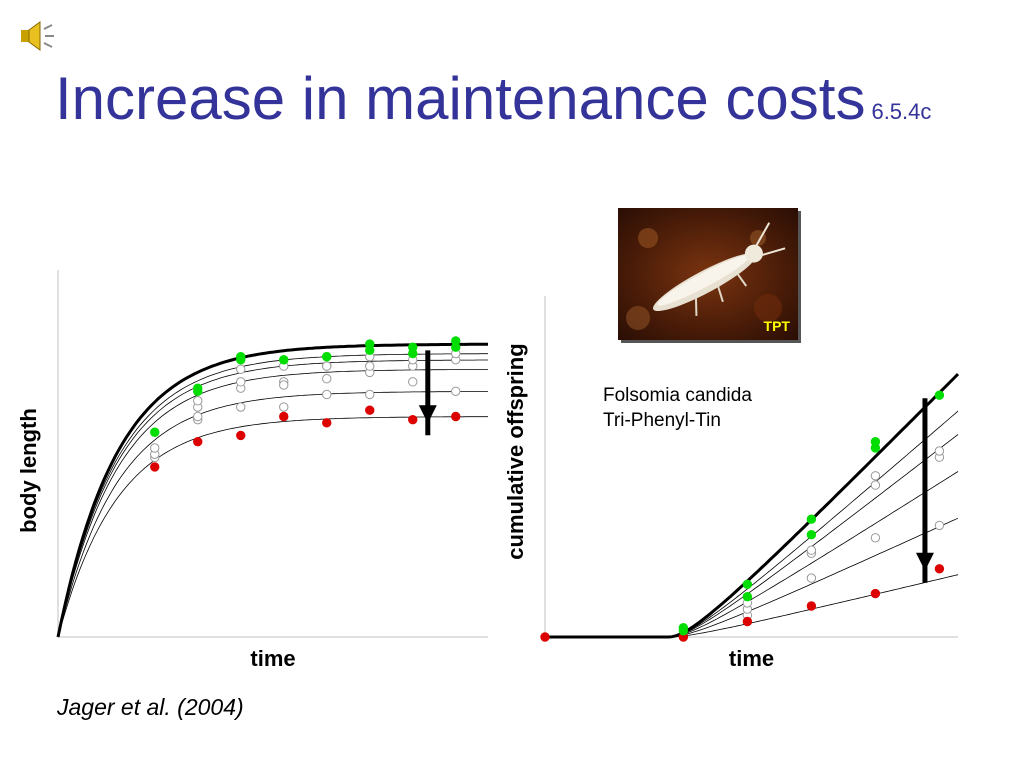 The image size is (1024, 768). I want to click on y-axis-label: cumulative offspring, so click(515, 451).